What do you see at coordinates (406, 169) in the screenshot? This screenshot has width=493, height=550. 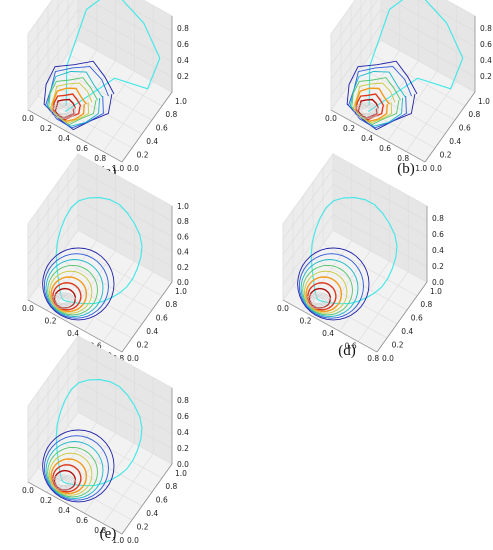 I see `caption-b: (b)` at bounding box center [406, 169].